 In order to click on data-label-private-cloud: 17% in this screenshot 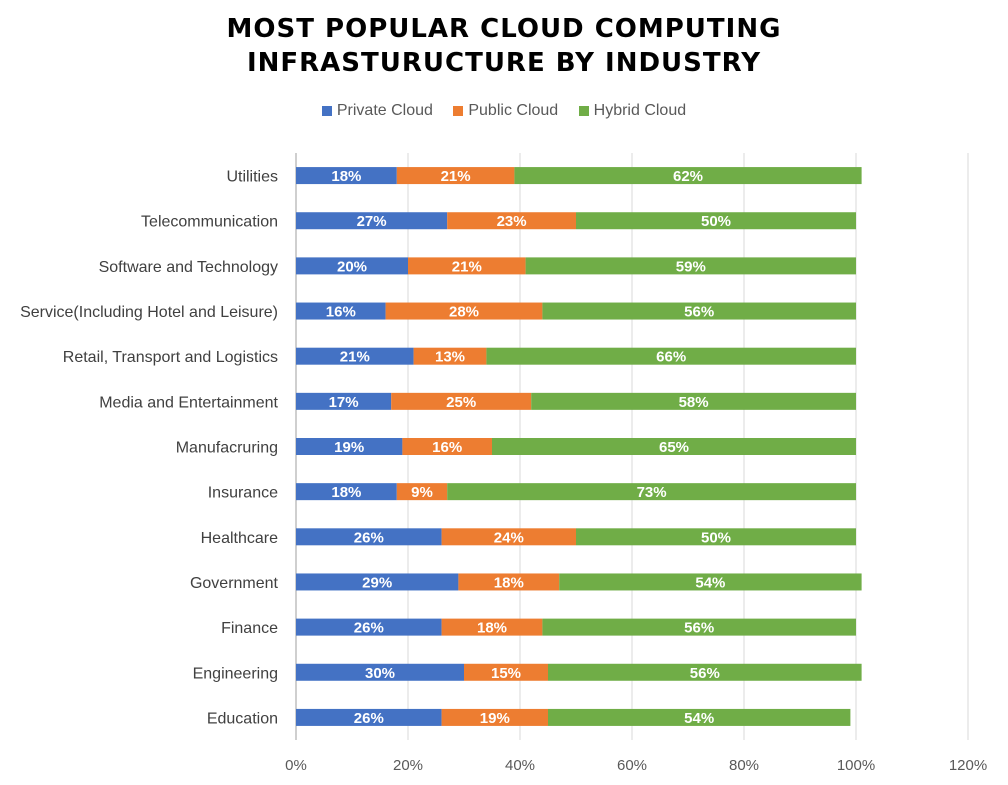, I will do `click(344, 402)`.